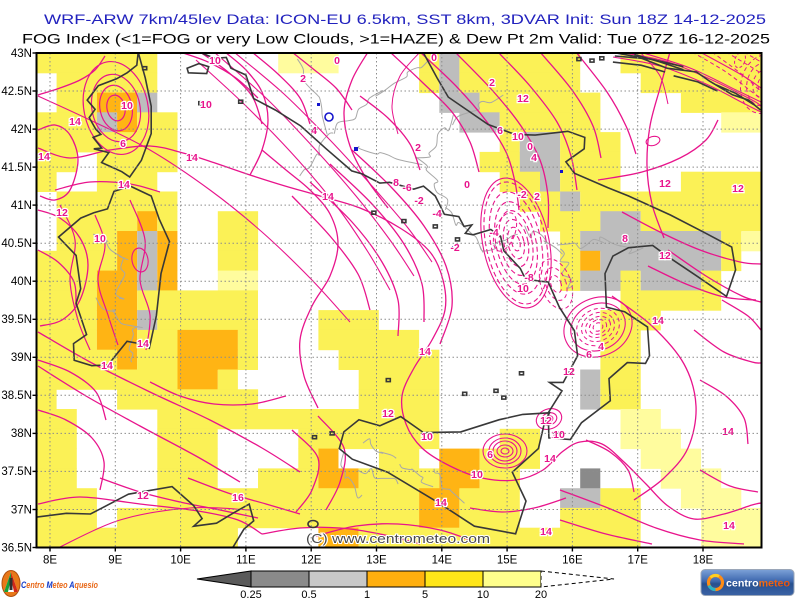 This screenshot has width=800, height=605. What do you see at coordinates (572, 561) in the screenshot?
I see `svg-text: 16E` at bounding box center [572, 561].